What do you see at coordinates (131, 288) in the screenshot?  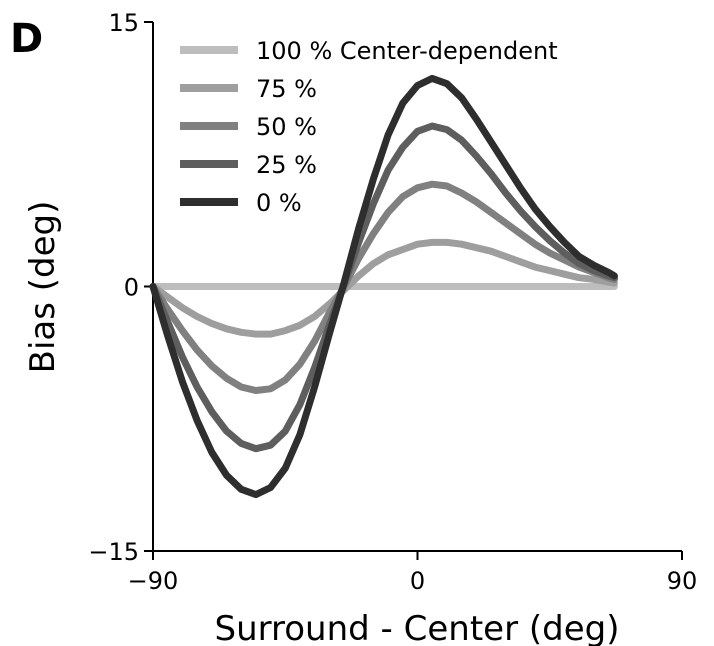 I see `y-tick-label: 0` at bounding box center [131, 288].